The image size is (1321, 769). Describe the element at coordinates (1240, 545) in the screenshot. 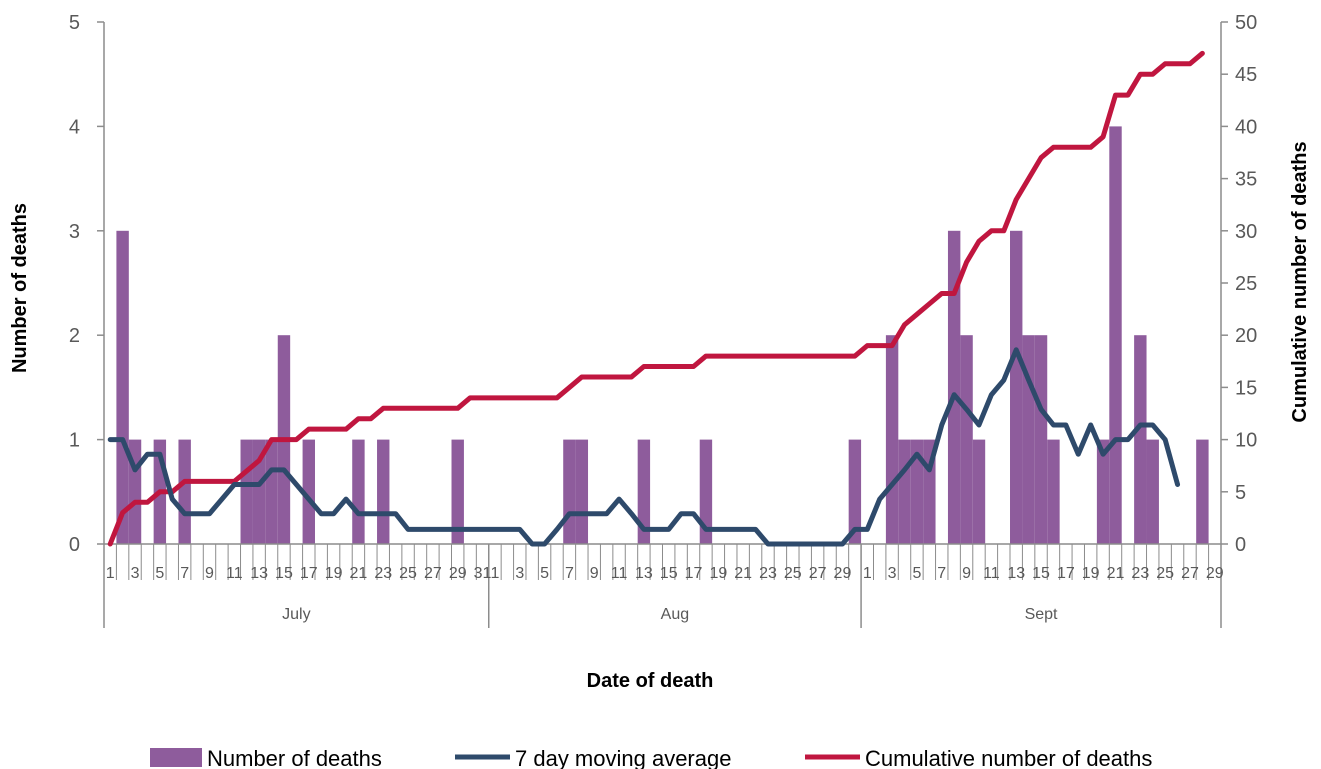

I see `y2-tick-label: 0` at that location.